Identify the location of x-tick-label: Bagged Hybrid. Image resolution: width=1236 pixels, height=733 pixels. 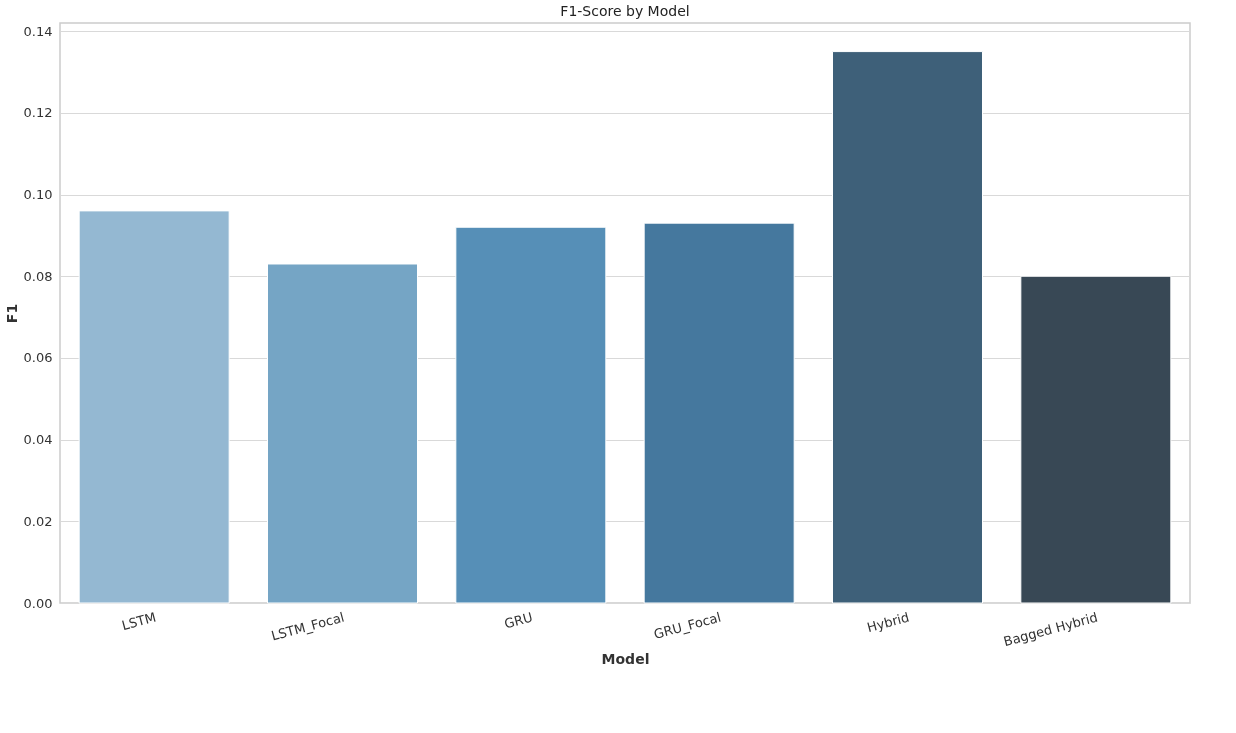
(1050, 629).